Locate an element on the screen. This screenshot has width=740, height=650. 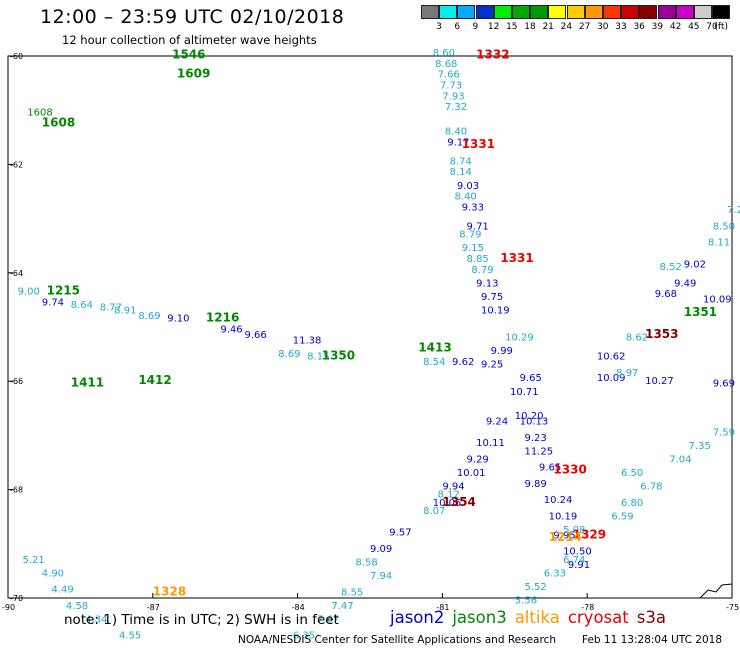
swh-value: 8.91 is located at coordinates (125, 310).